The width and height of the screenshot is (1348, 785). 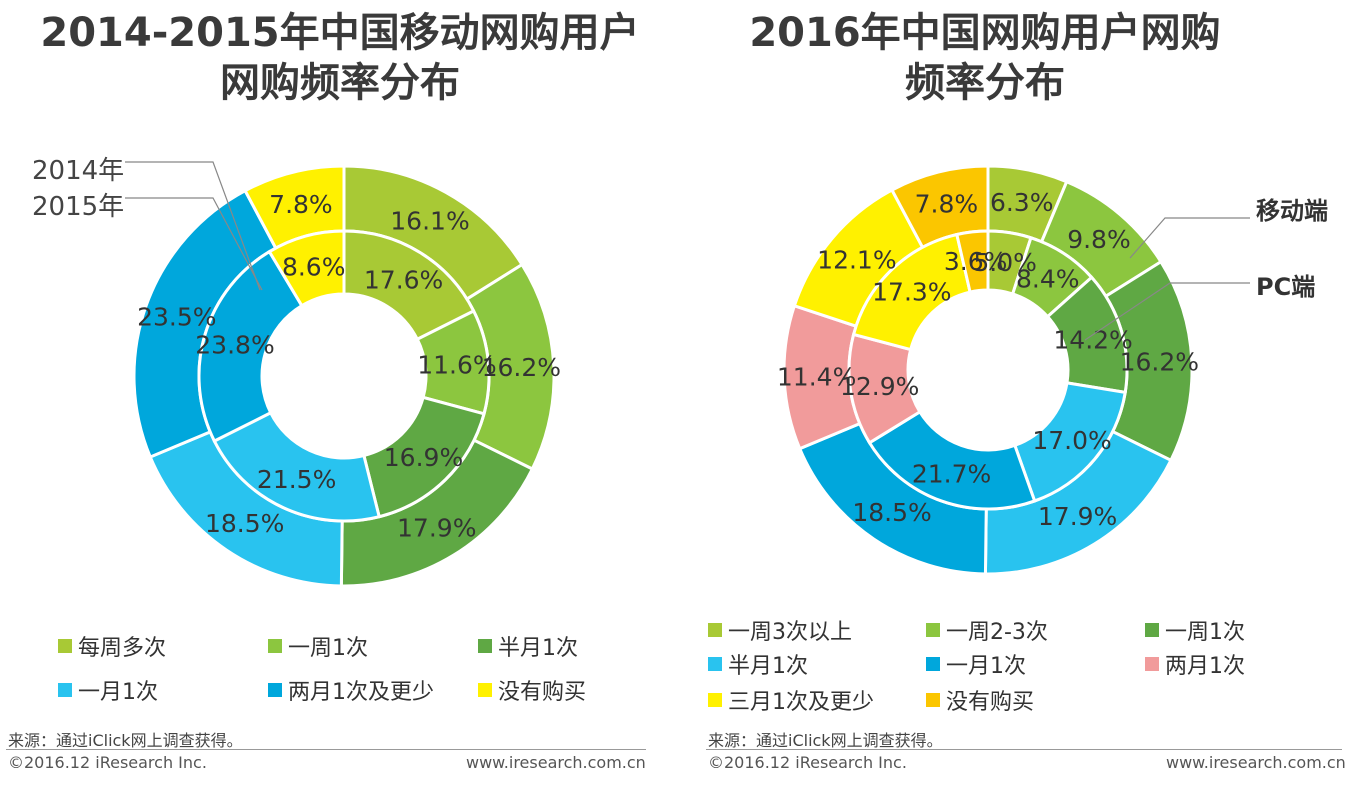 I want to click on label-pc: PC端, so click(x=1286, y=287).